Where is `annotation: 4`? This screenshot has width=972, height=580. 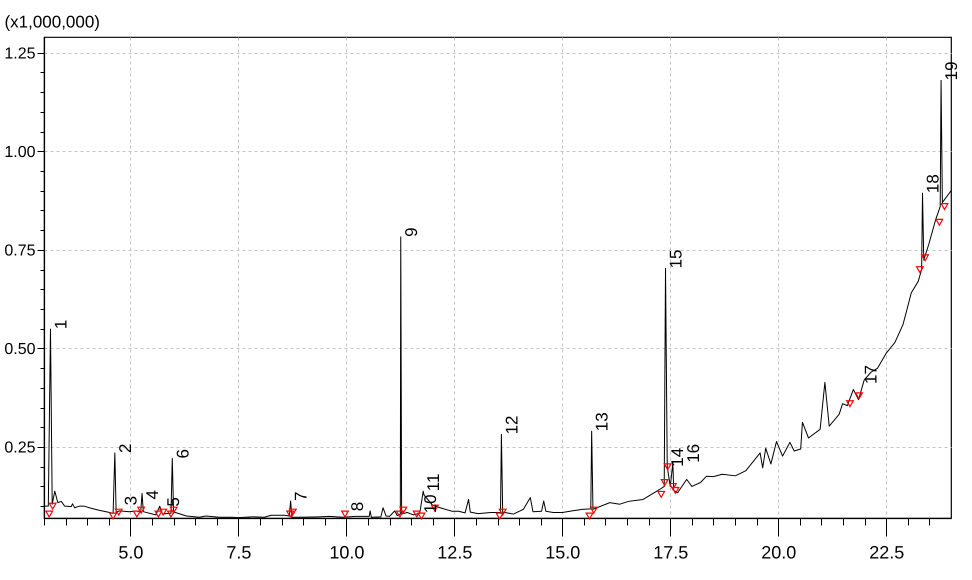
annotation: 4 is located at coordinates (152, 495).